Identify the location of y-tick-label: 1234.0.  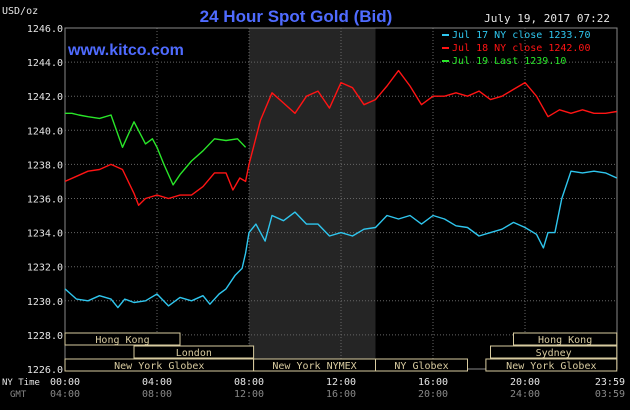
(45, 234).